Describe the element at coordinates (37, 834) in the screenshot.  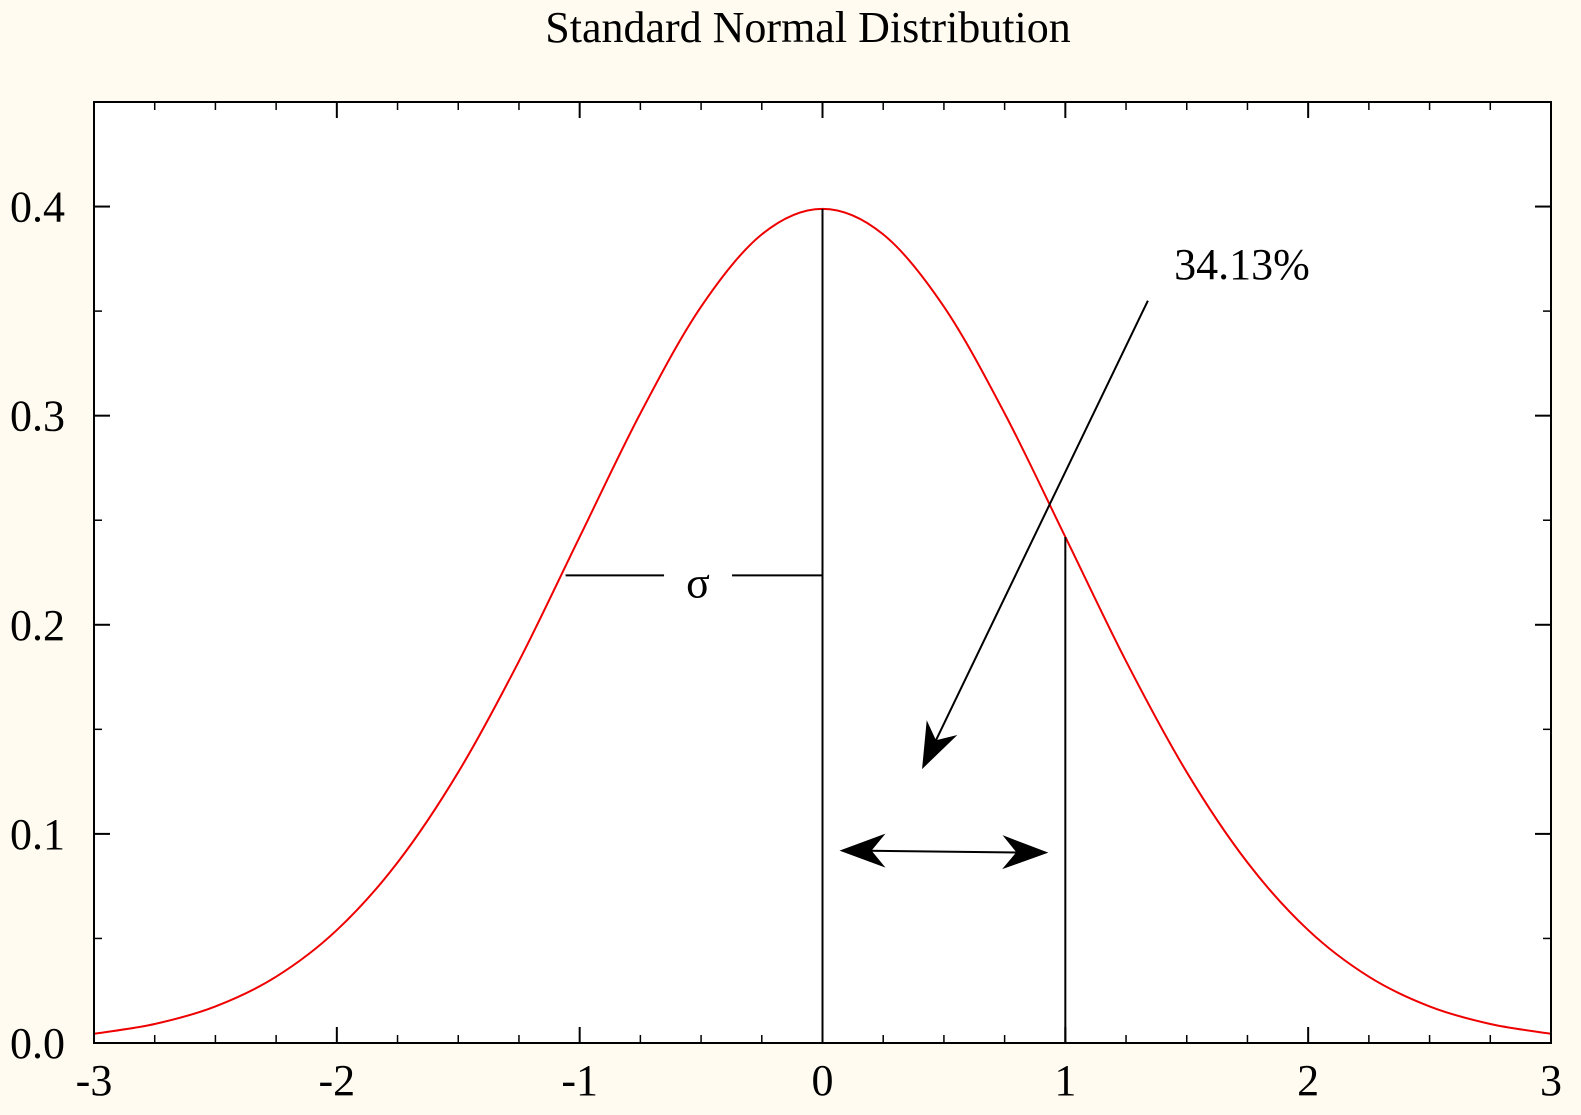
I see `y-tick-label: 0.1` at that location.